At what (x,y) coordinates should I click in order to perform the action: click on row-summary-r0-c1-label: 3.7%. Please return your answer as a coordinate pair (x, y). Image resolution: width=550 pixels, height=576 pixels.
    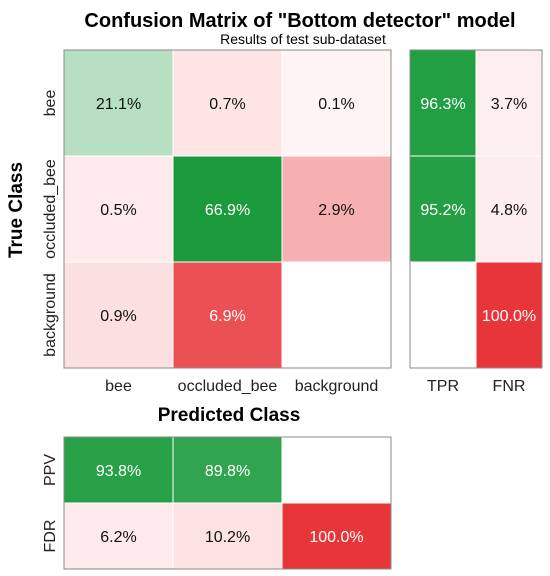
    Looking at the image, I should click on (509, 104).